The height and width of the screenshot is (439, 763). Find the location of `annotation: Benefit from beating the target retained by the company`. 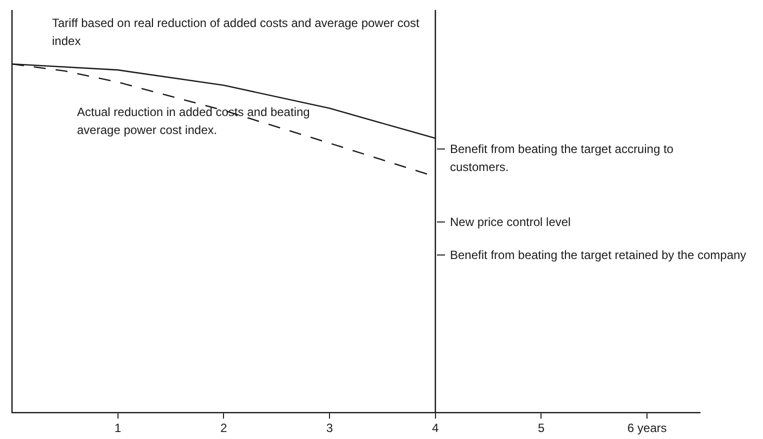

annotation: Benefit from beating the target retained by the company is located at coordinates (599, 255).